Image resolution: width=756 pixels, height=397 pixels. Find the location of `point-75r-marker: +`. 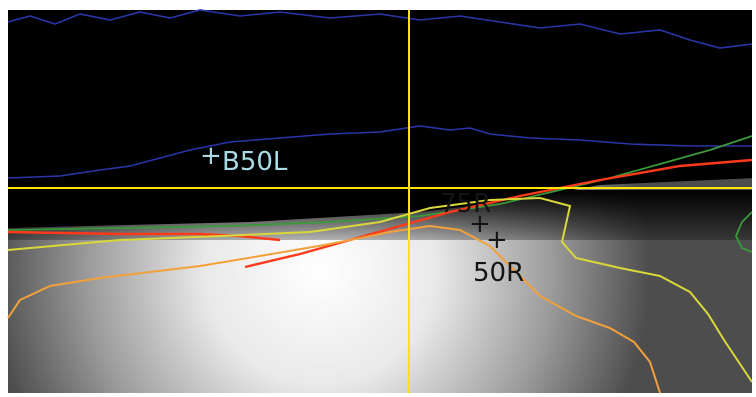

point-75r-marker: + is located at coordinates (480, 224).